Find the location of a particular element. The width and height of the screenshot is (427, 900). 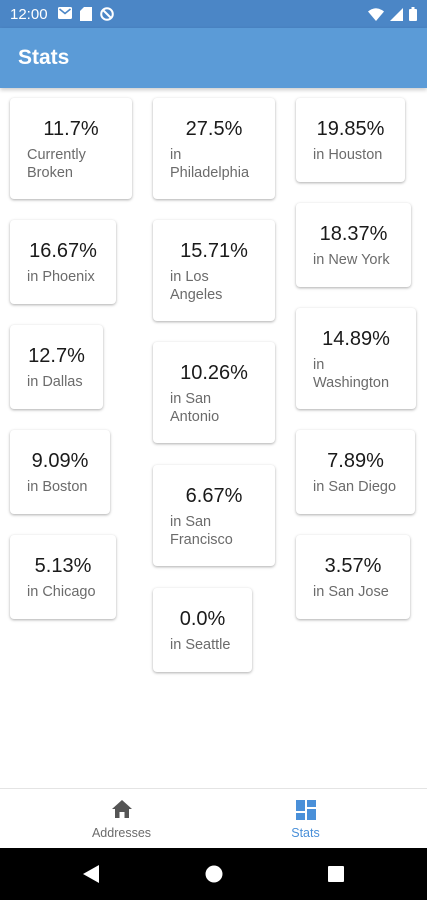

stat-percent: 0.0% is located at coordinates (202, 619).